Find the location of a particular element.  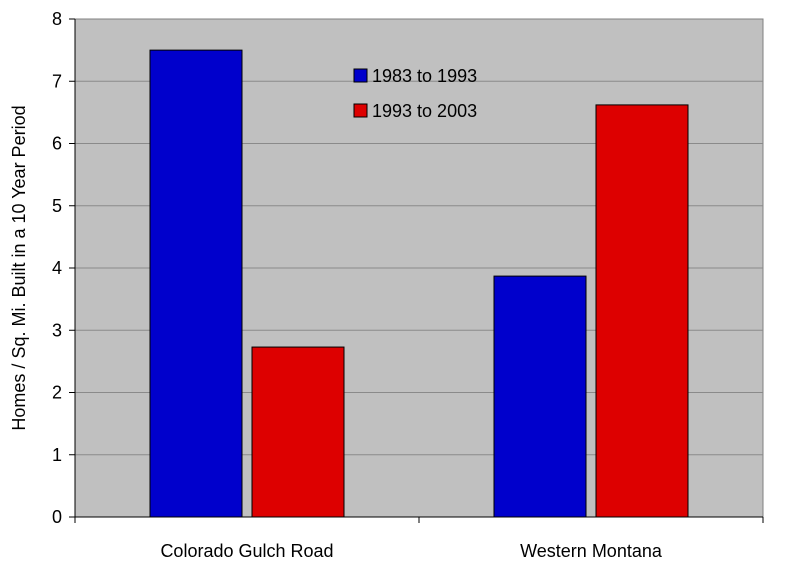

y-tick-label-2: 2 is located at coordinates (57, 393).